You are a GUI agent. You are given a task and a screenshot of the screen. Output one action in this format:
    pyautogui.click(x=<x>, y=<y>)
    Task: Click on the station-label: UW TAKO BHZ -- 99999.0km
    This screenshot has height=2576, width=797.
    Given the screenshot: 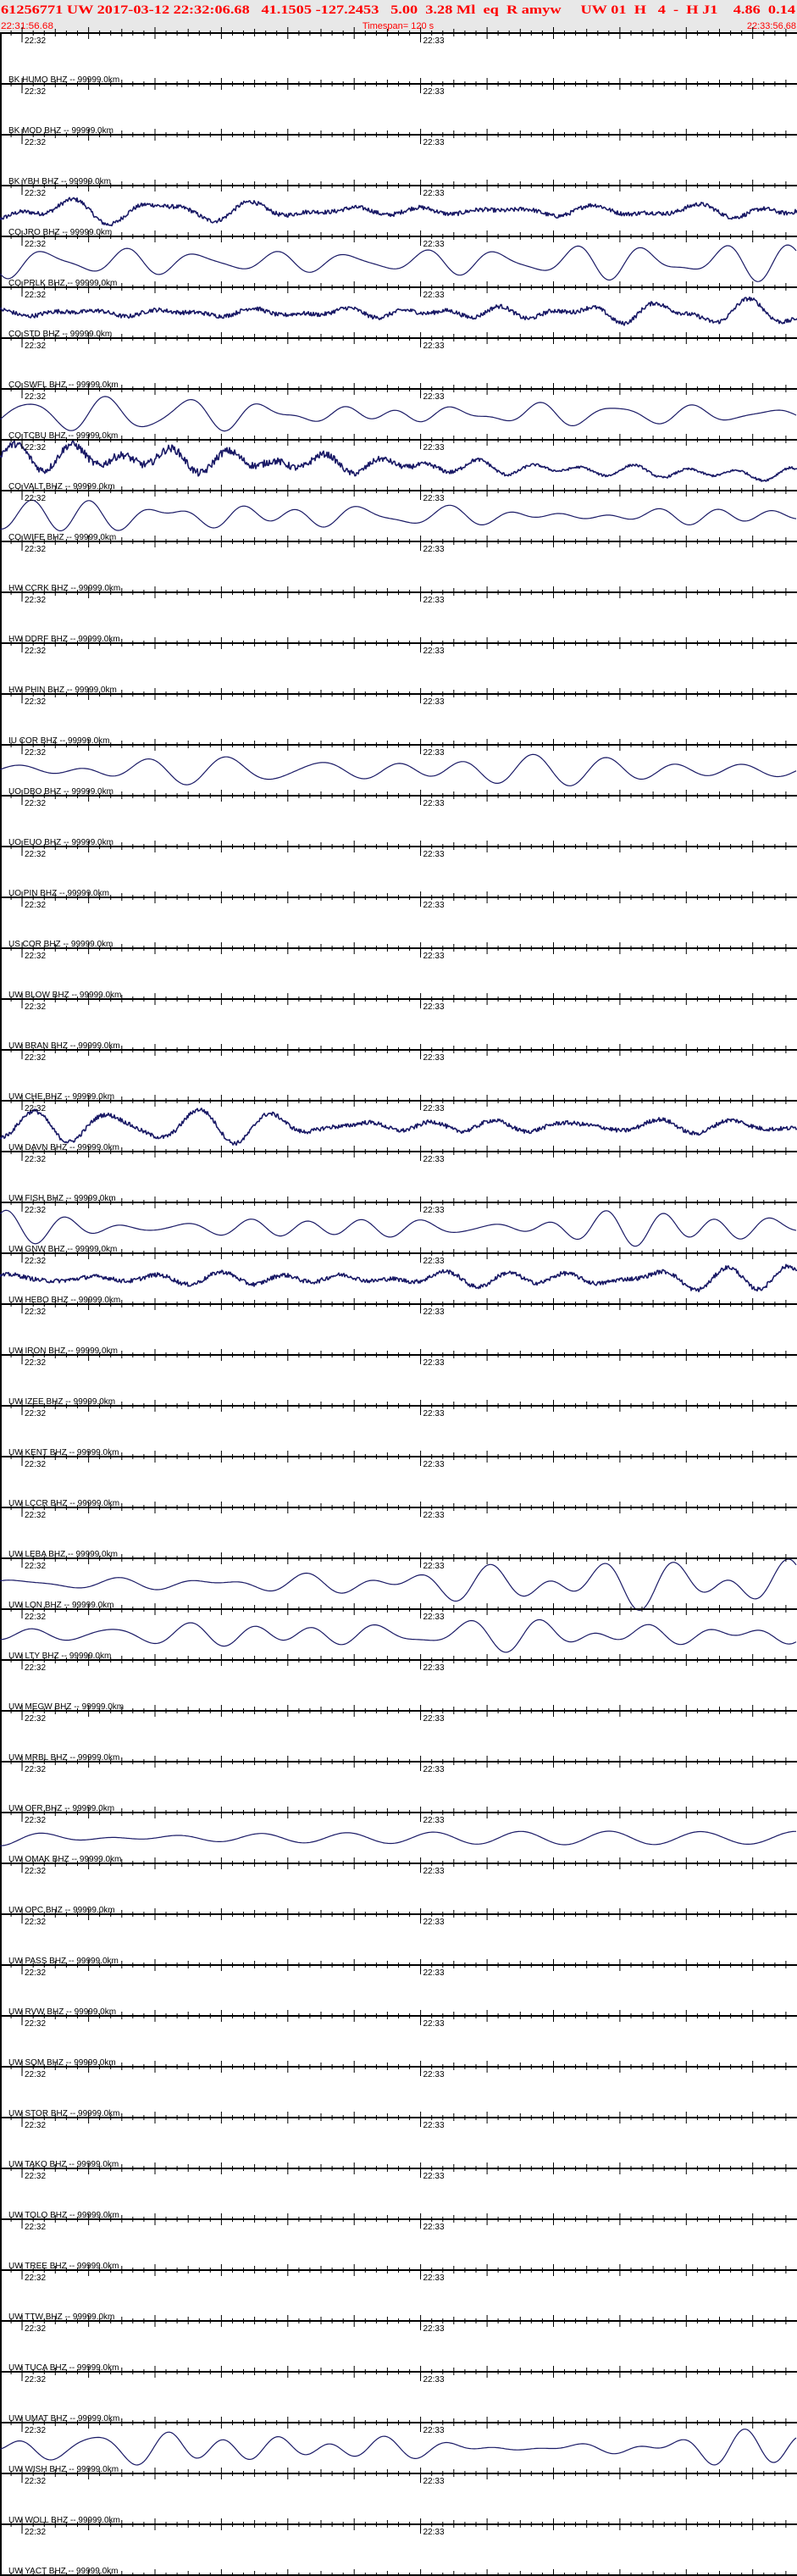 What is the action you would take?
    pyautogui.click(x=63, y=2164)
    